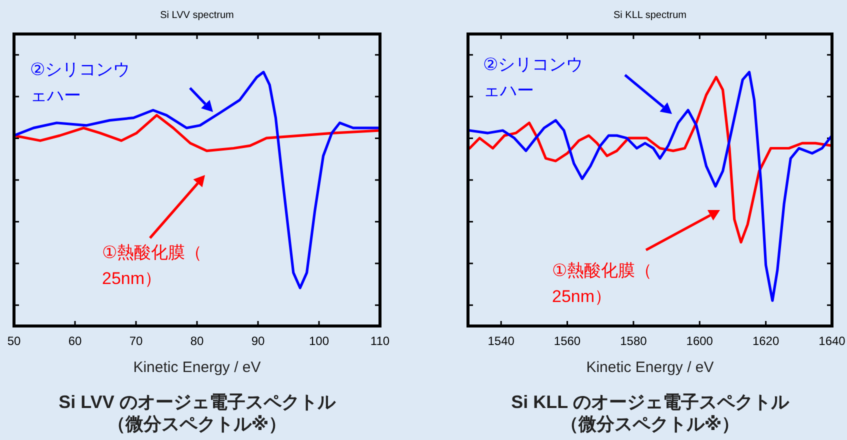 The width and height of the screenshot is (847, 440). Describe the element at coordinates (380, 341) in the screenshot. I see `x-tick-label: 110` at that location.